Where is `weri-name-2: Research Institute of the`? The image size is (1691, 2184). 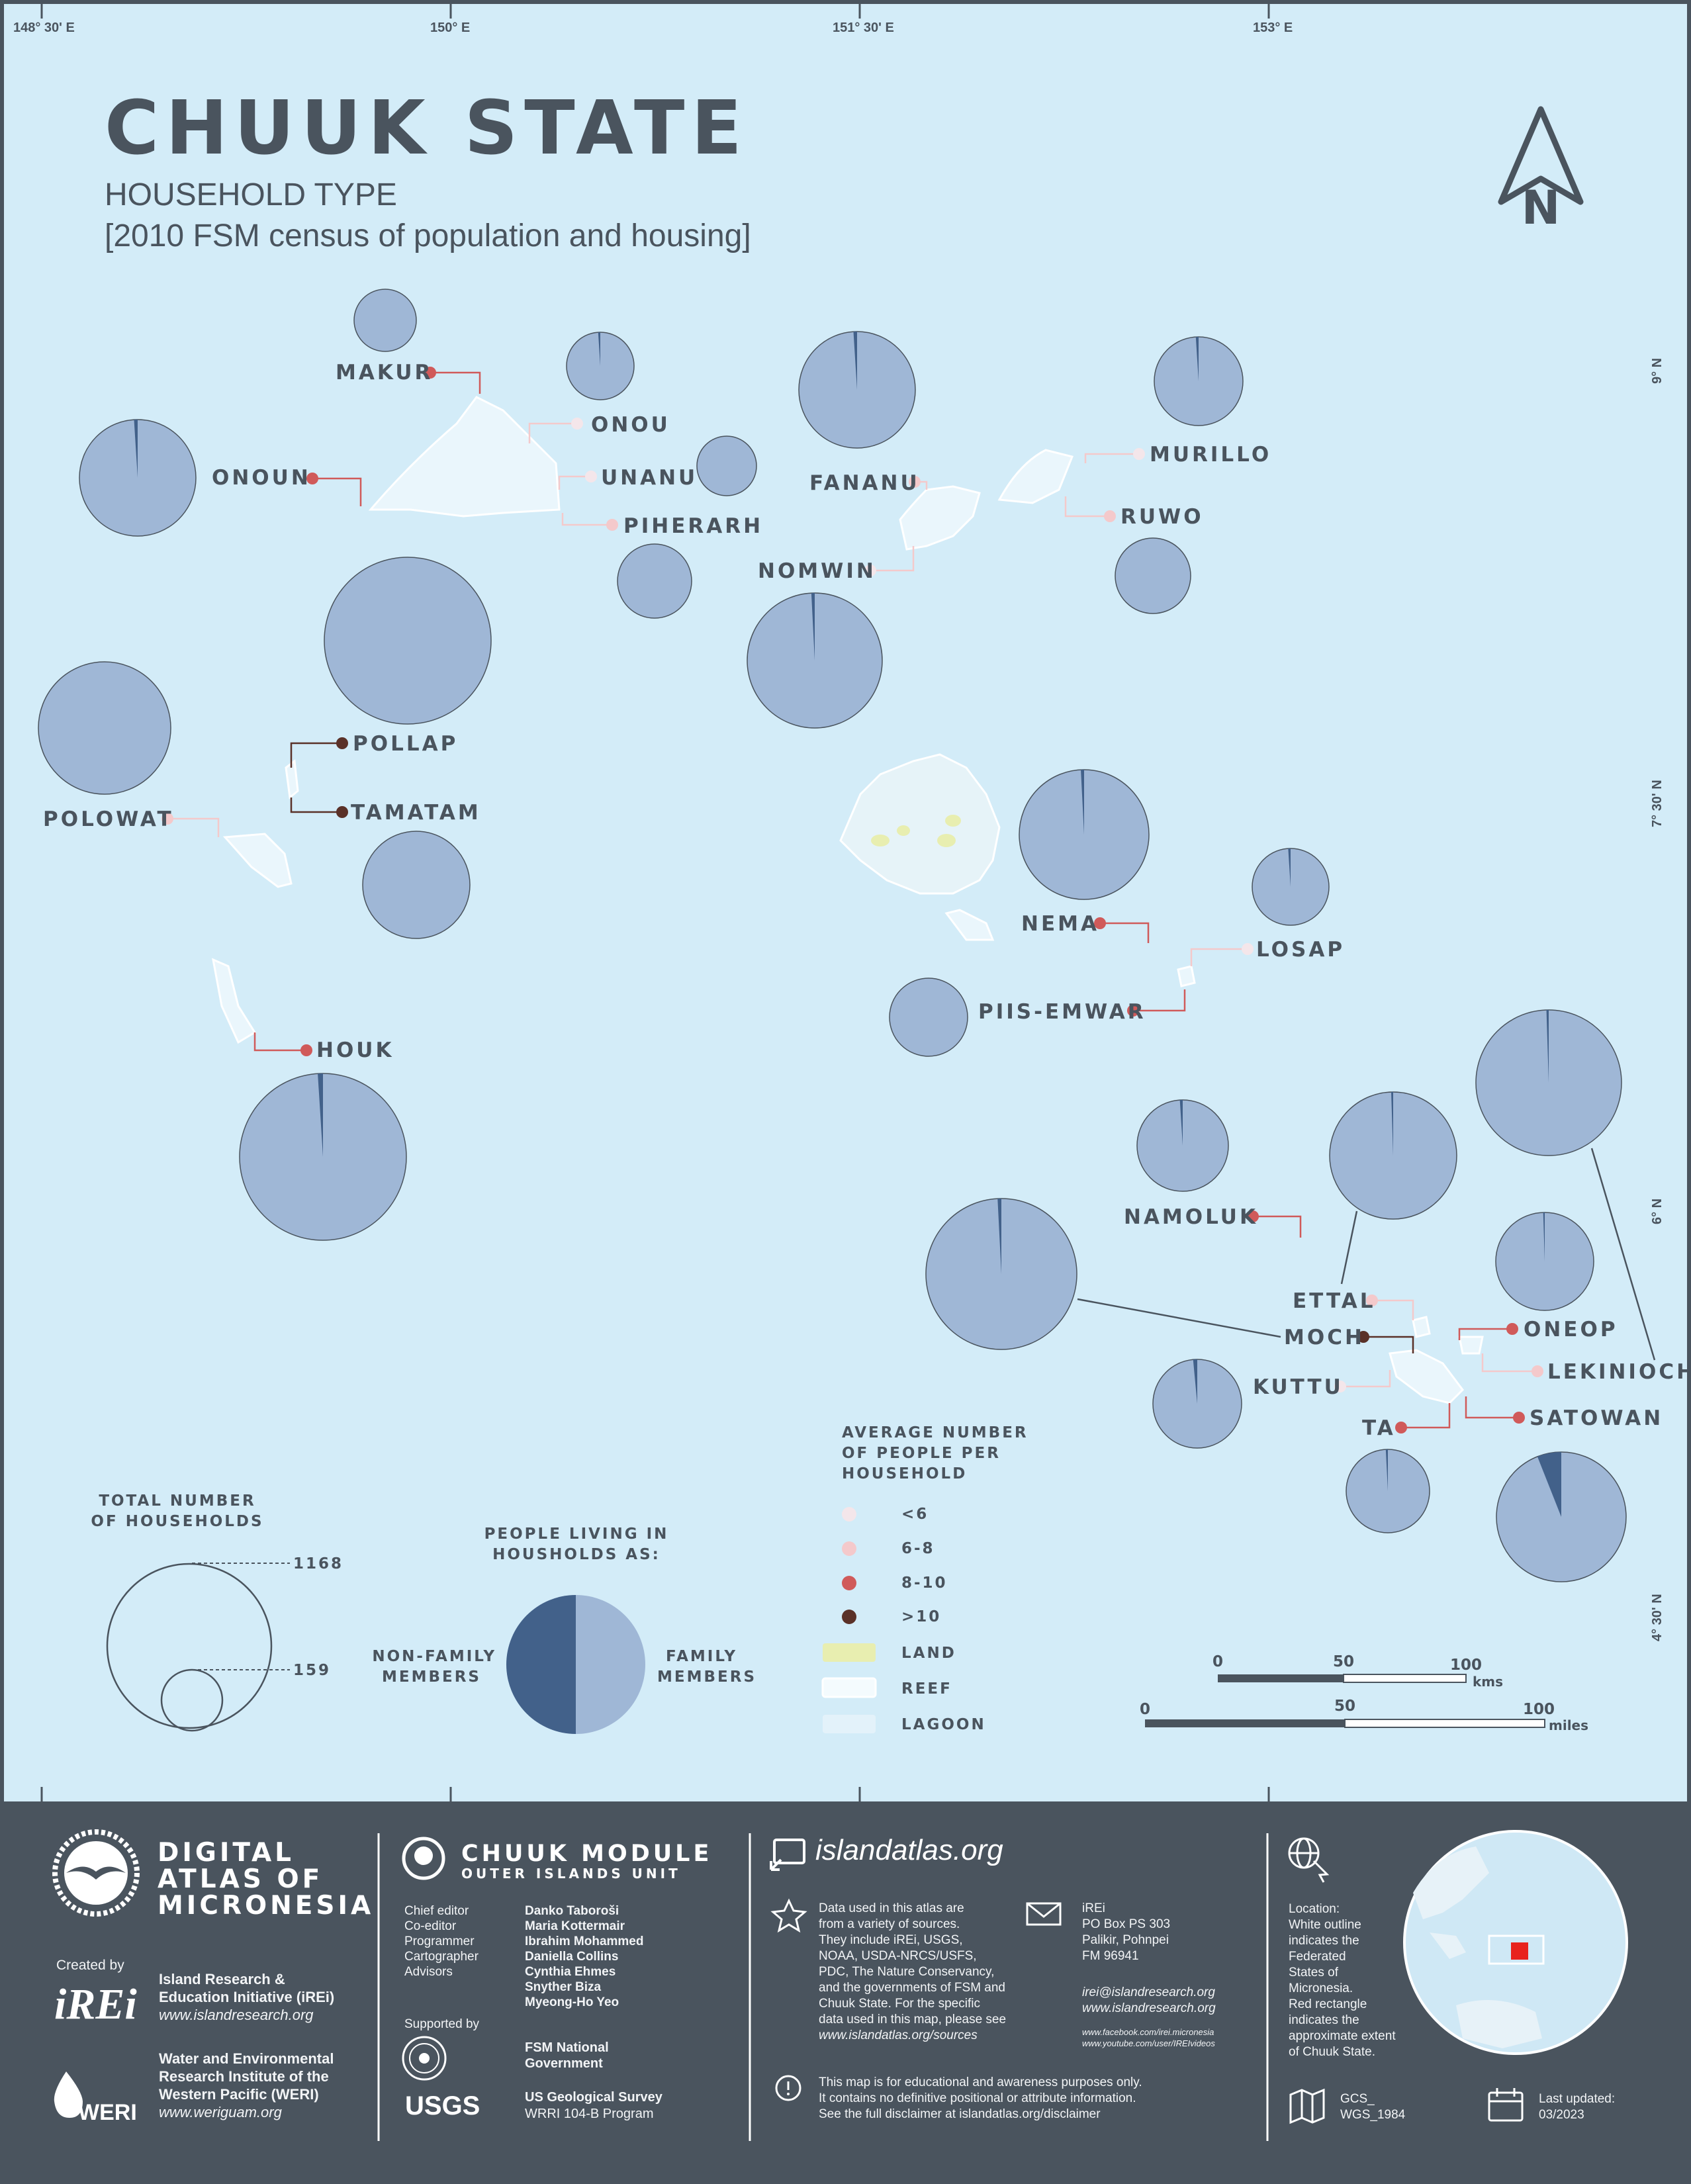
weri-name-2: Research Institute of the is located at coordinates (244, 2076).